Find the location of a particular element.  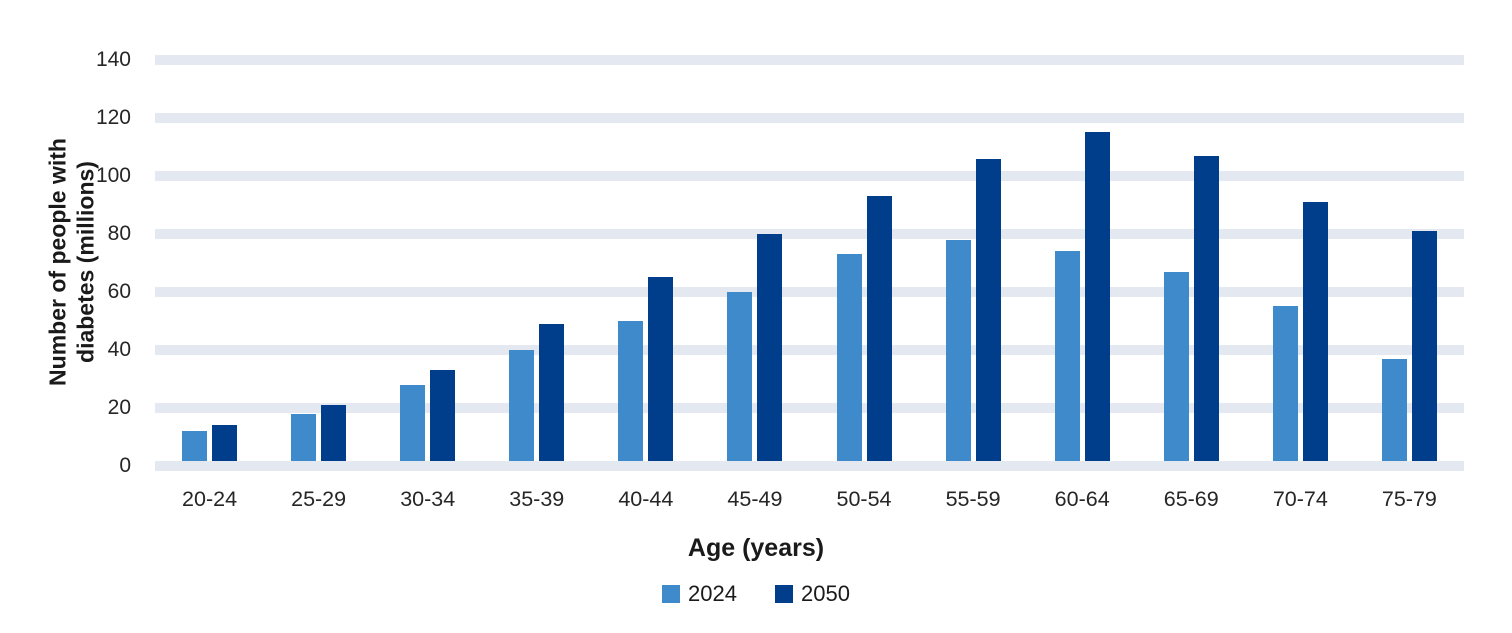

y-tick-label: 140 is located at coordinates (113, 59).